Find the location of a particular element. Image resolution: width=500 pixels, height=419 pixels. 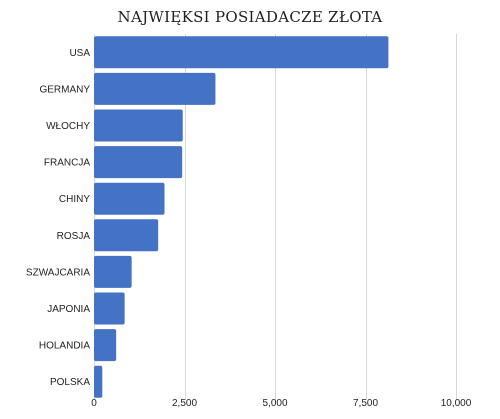

category-label: HOLANDIA is located at coordinates (64, 346).